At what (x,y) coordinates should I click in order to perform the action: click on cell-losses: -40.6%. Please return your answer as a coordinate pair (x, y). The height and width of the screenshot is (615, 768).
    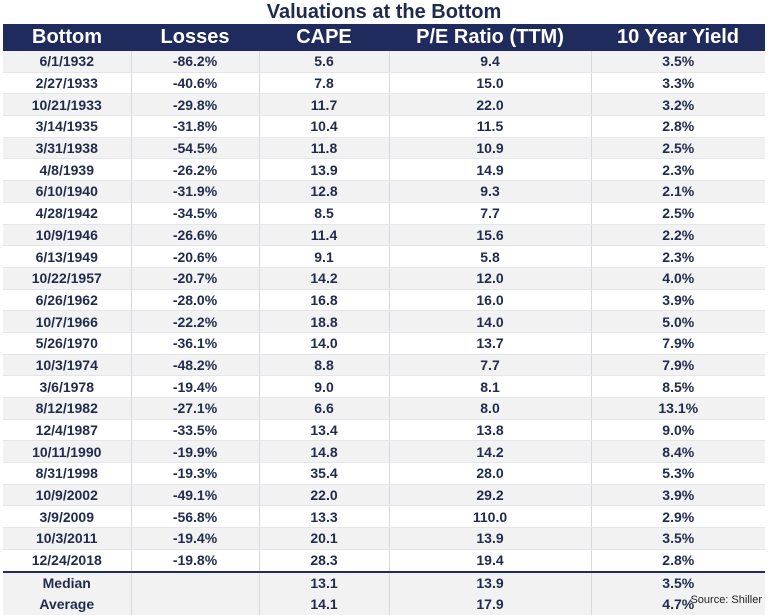
    Looking at the image, I should click on (195, 83).